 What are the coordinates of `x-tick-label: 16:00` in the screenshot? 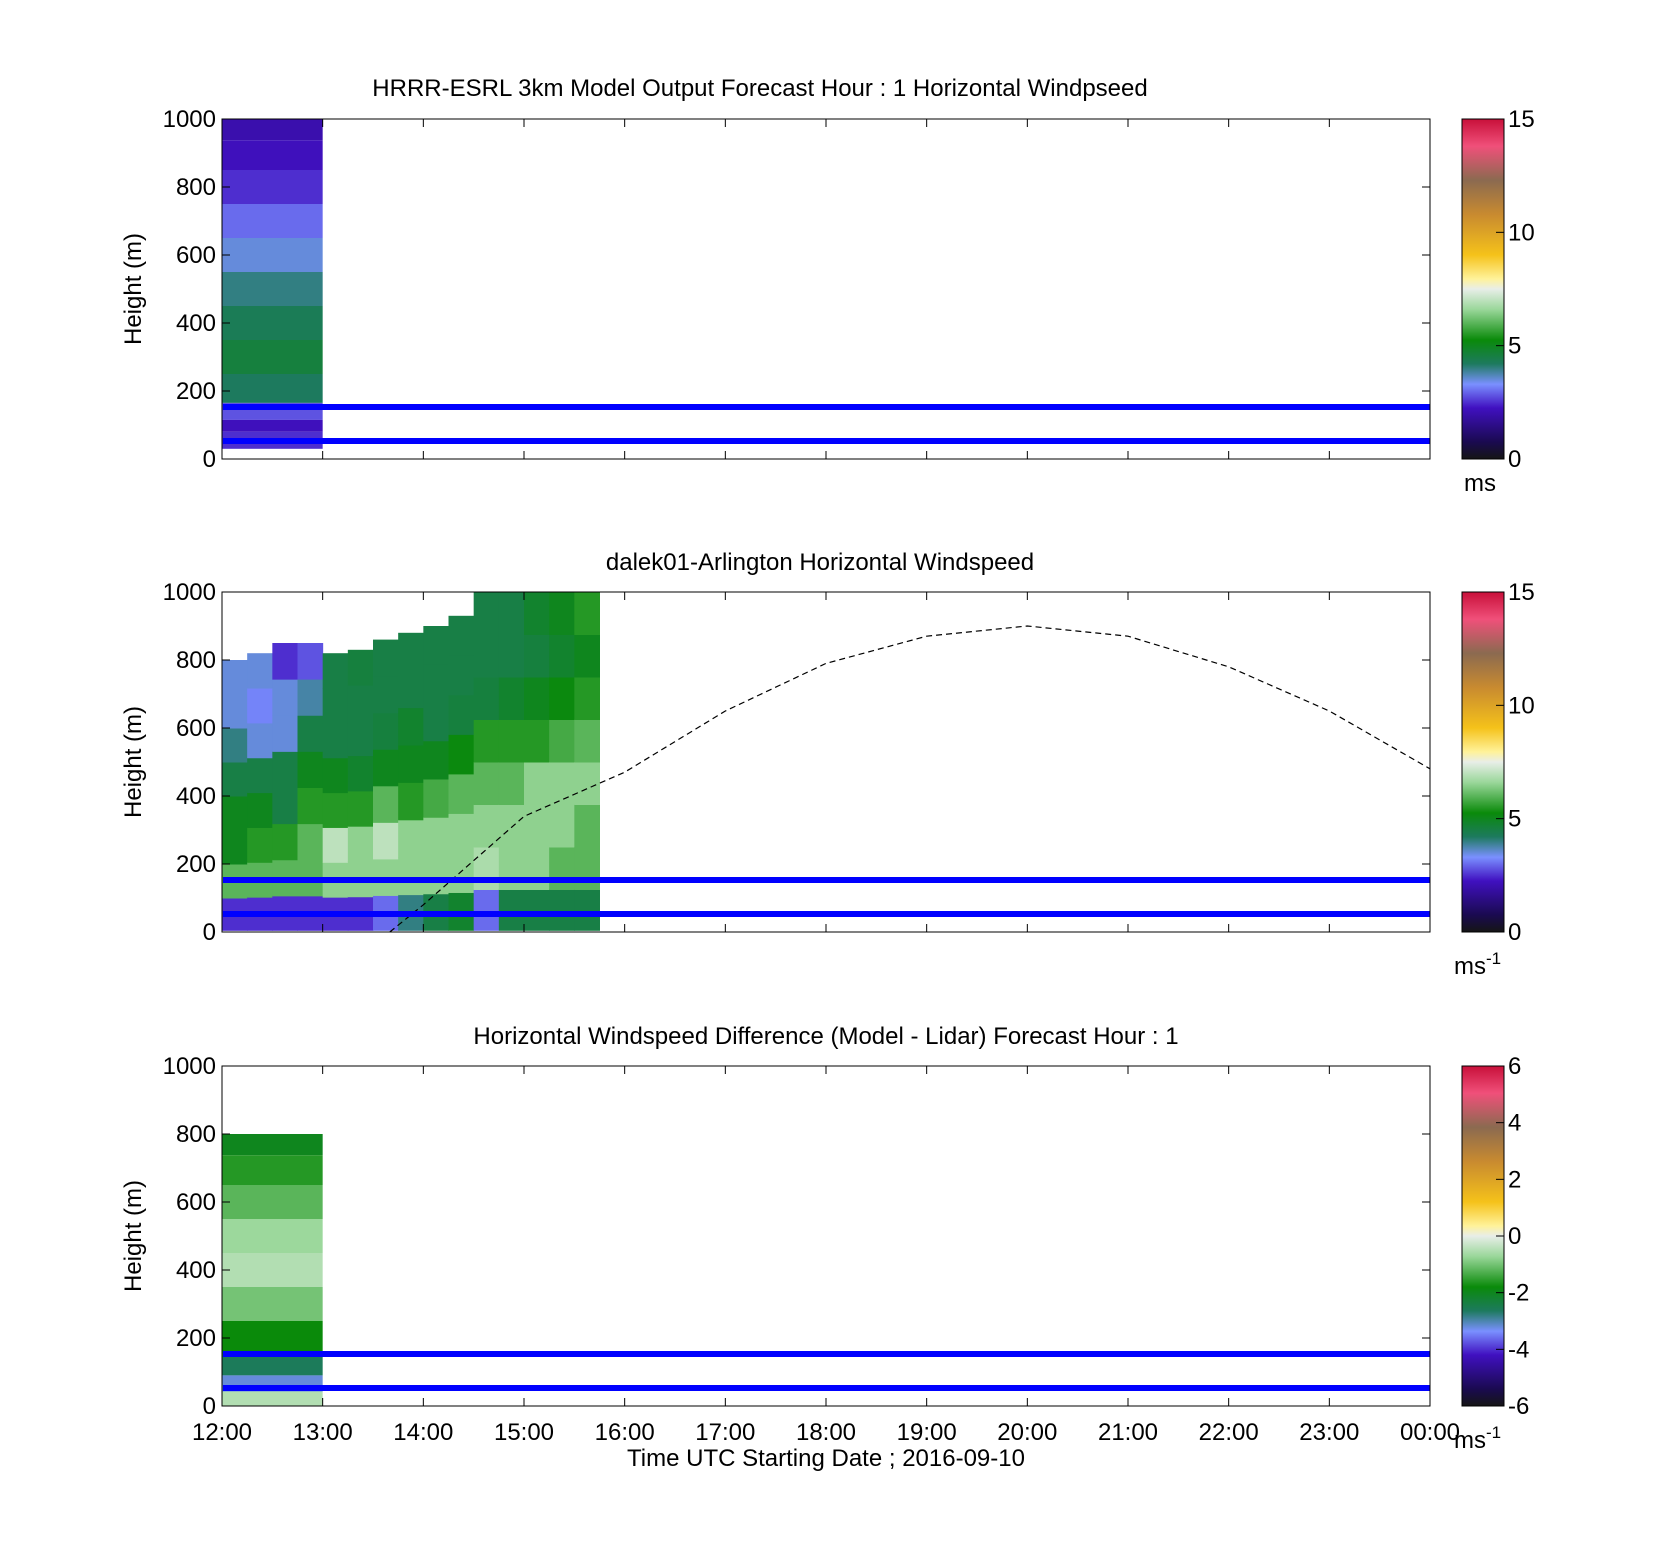 It's located at (625, 1432).